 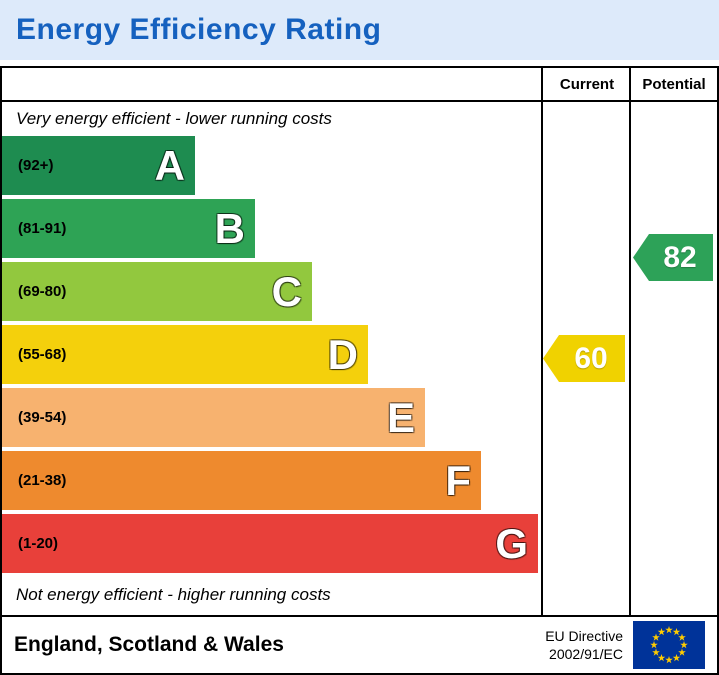 What do you see at coordinates (586, 654) in the screenshot?
I see `eu-directive-line2: 2002/91/EC` at bounding box center [586, 654].